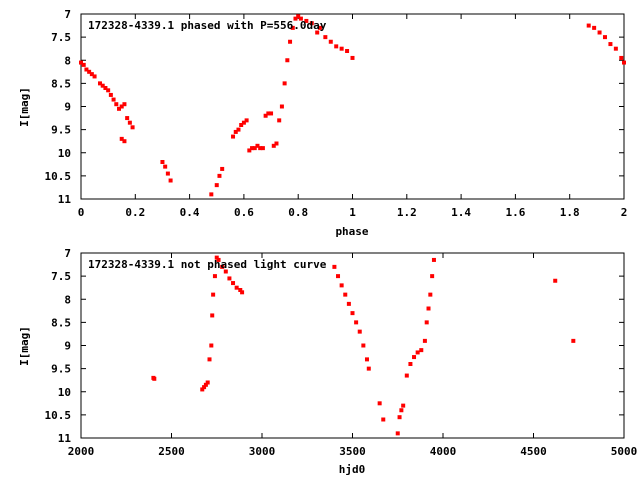  What do you see at coordinates (67, 299) in the screenshot?
I see `unphased-y-tick-label: 8` at bounding box center [67, 299].